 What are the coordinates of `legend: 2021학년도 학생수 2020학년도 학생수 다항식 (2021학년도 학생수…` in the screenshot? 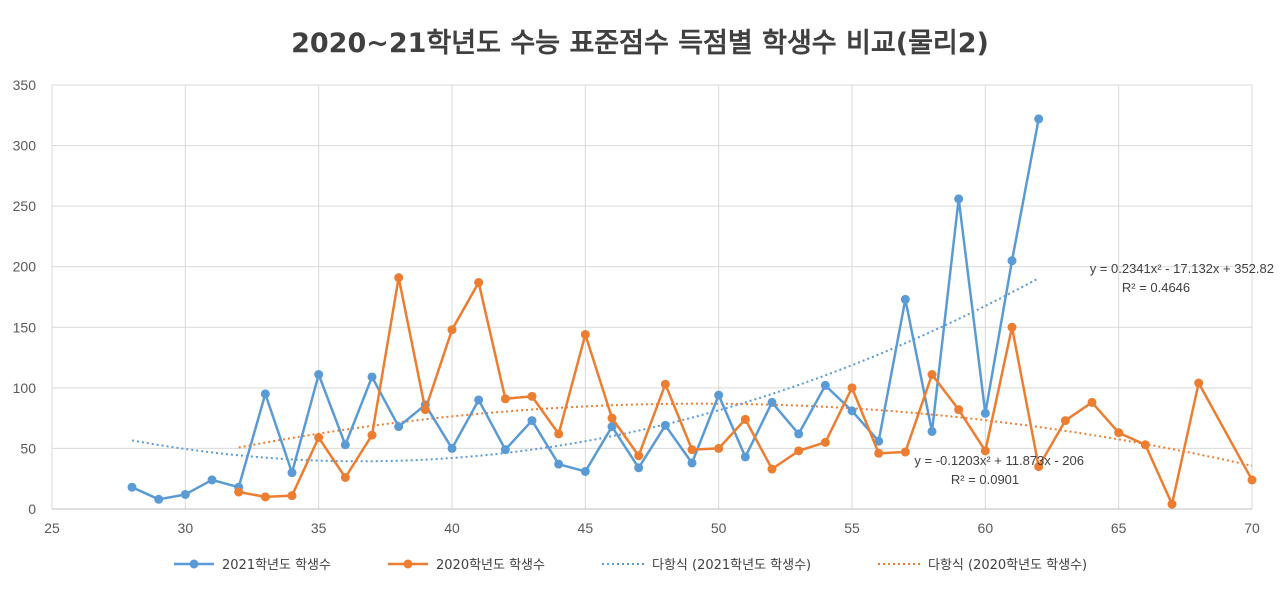 It's located at (630, 565).